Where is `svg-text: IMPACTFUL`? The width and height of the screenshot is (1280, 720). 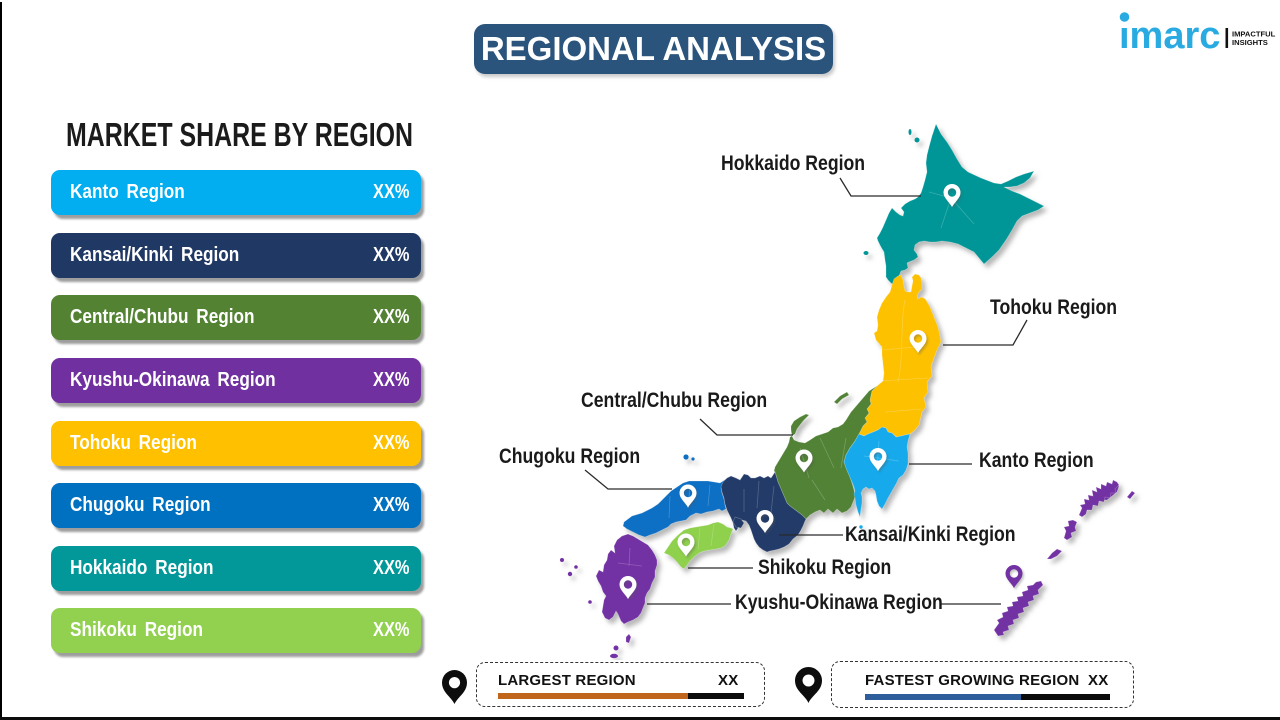
svg-text: IMPACTFUL is located at coordinates (1254, 34).